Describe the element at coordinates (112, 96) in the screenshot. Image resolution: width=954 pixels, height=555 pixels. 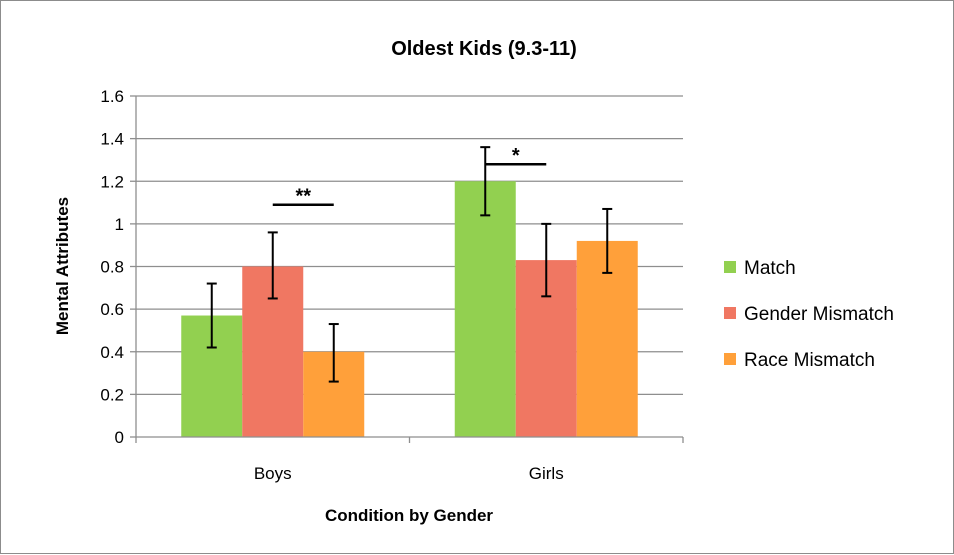
I see `y-tick-label: 1.6` at that location.